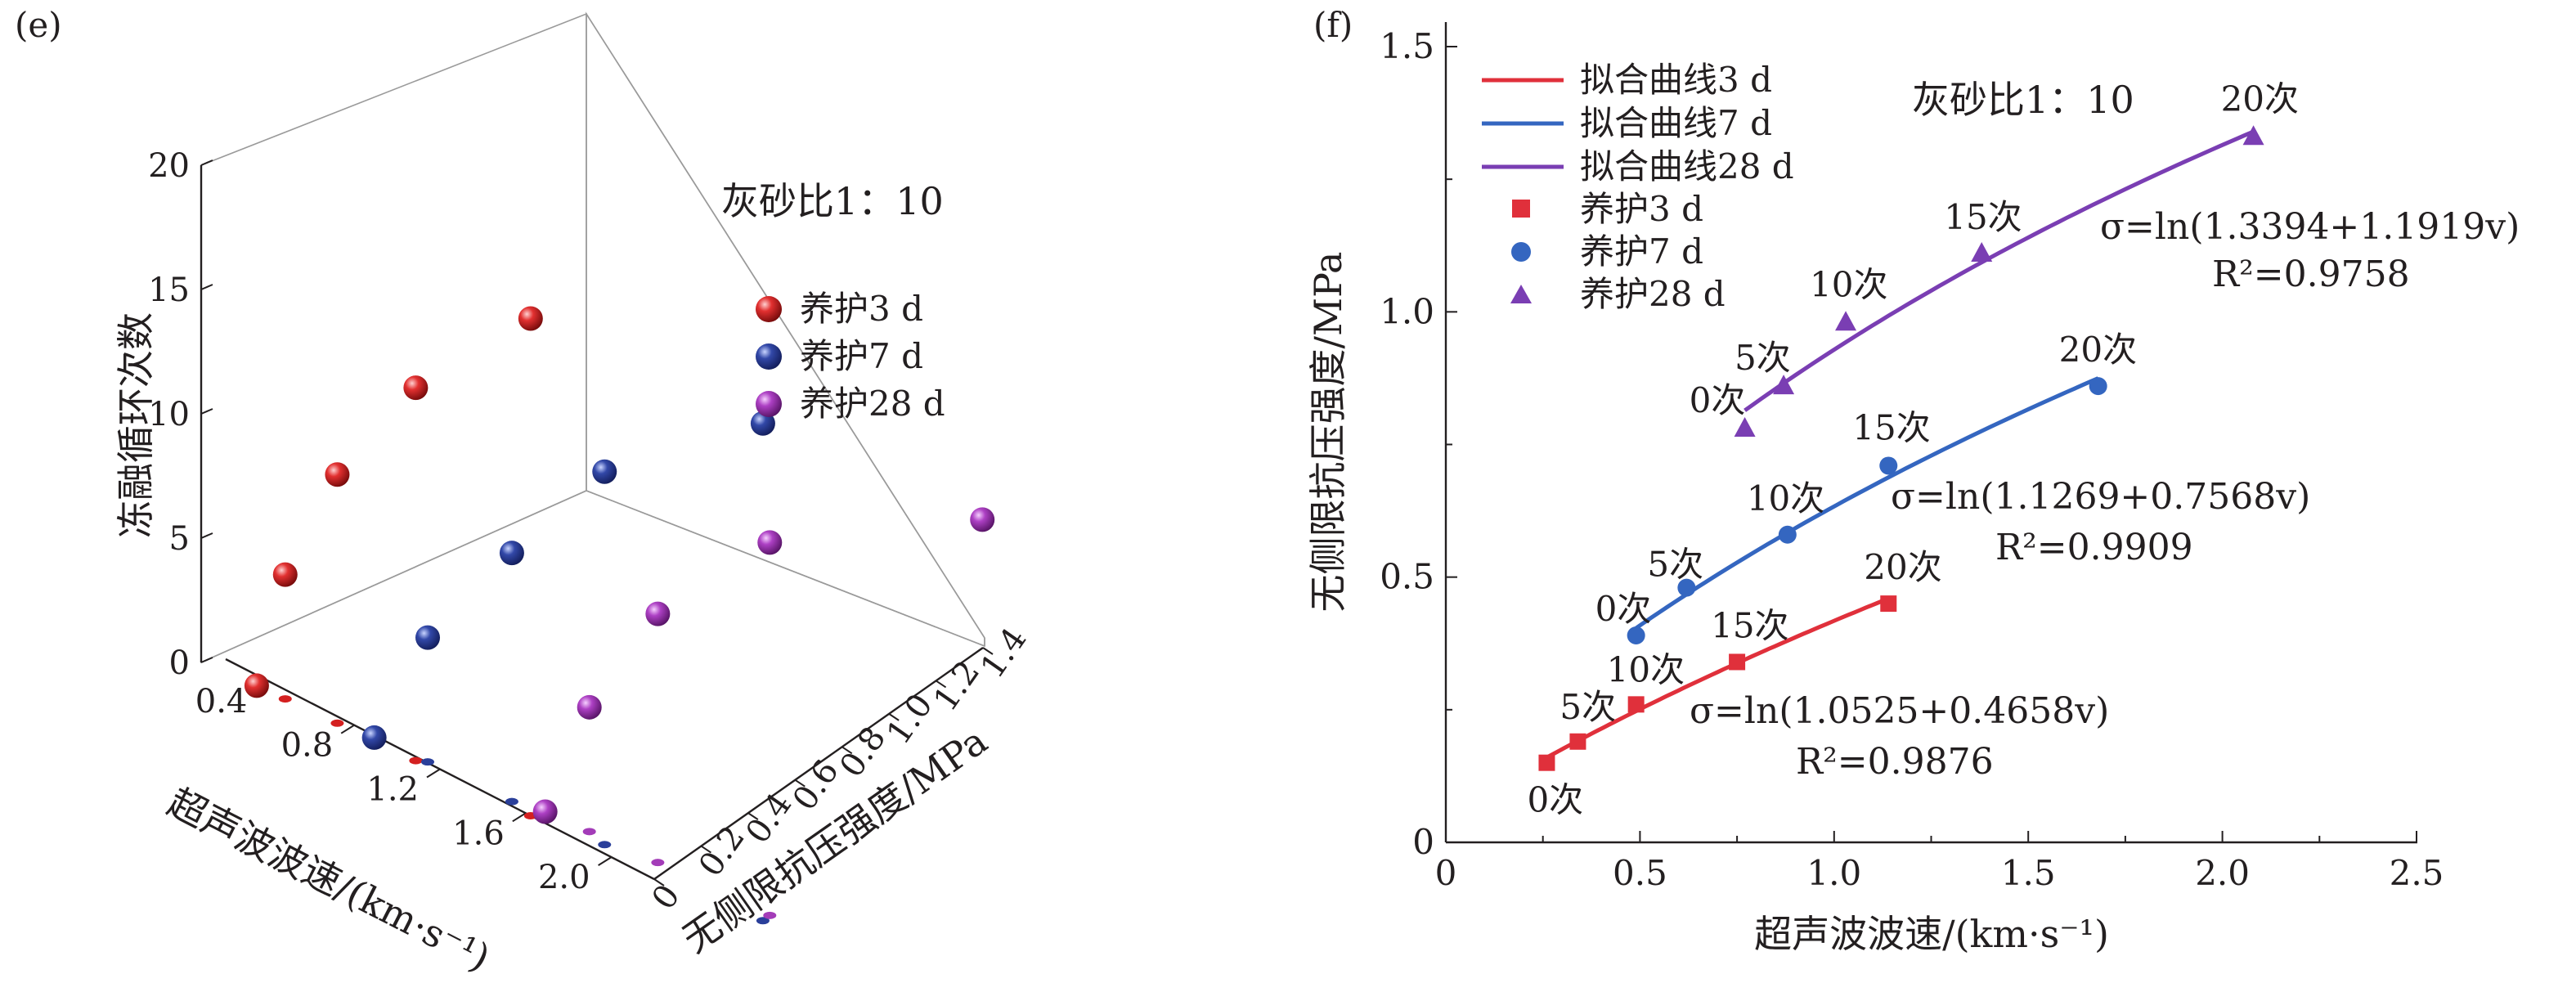 The height and width of the screenshot is (992, 2576). Describe the element at coordinates (1521, 252) in the screenshot. I see `legend-marker-circle` at that location.